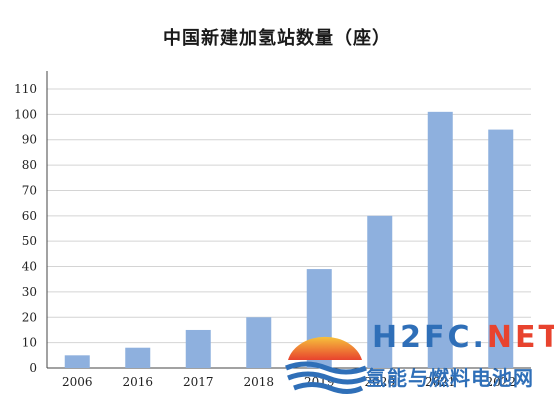 Image resolution: width=554 pixels, height=405 pixels. Describe the element at coordinates (29, 140) in the screenshot. I see `y-tick-label: 90` at that location.